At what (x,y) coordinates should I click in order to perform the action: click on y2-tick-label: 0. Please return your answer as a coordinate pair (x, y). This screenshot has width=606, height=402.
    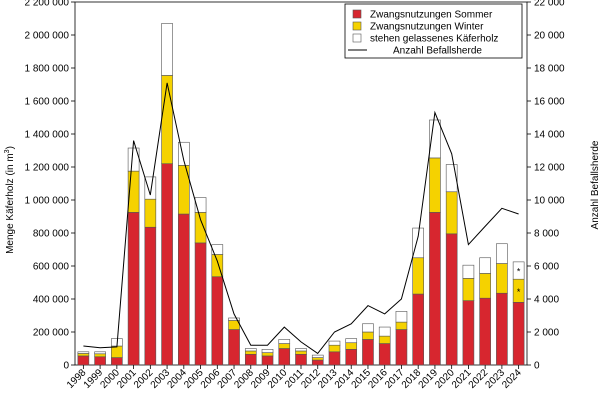
    Looking at the image, I should click on (537, 366).